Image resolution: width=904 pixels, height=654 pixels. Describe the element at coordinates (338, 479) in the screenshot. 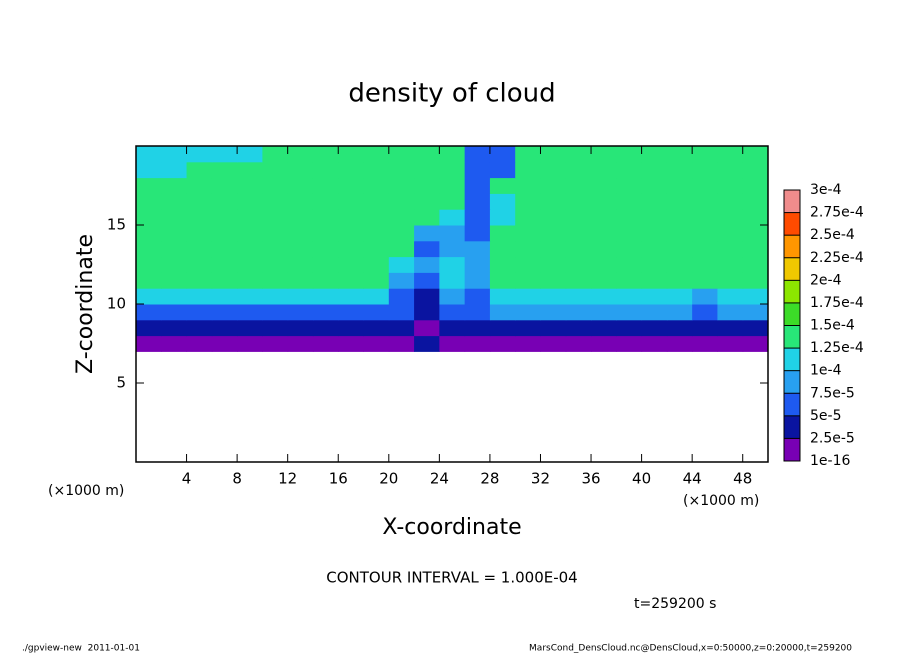

I see `x-tick-label: 16` at that location.